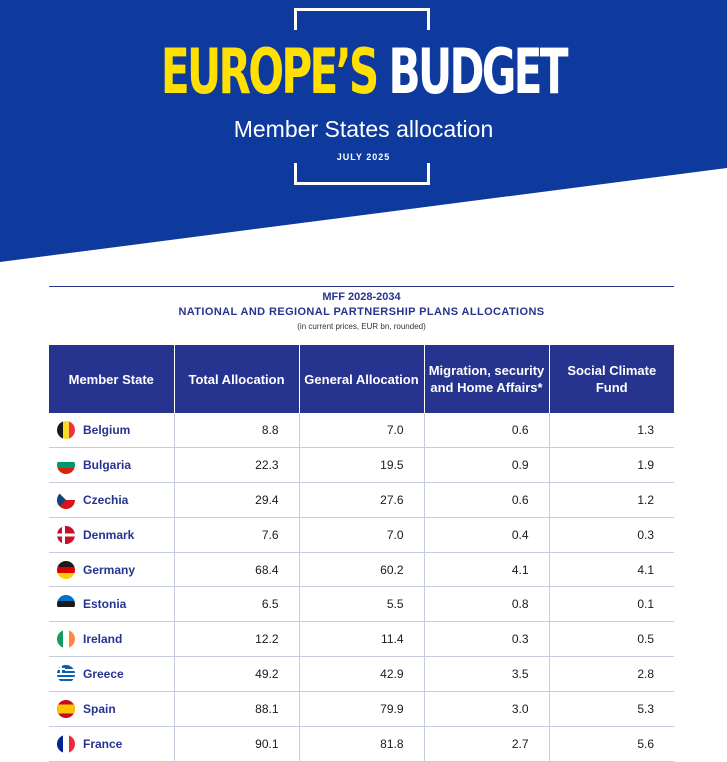 Image resolution: width=727 pixels, height=762 pixels. Describe the element at coordinates (611, 379) in the screenshot. I see `col-header-climate: Social Climate Fund` at that location.